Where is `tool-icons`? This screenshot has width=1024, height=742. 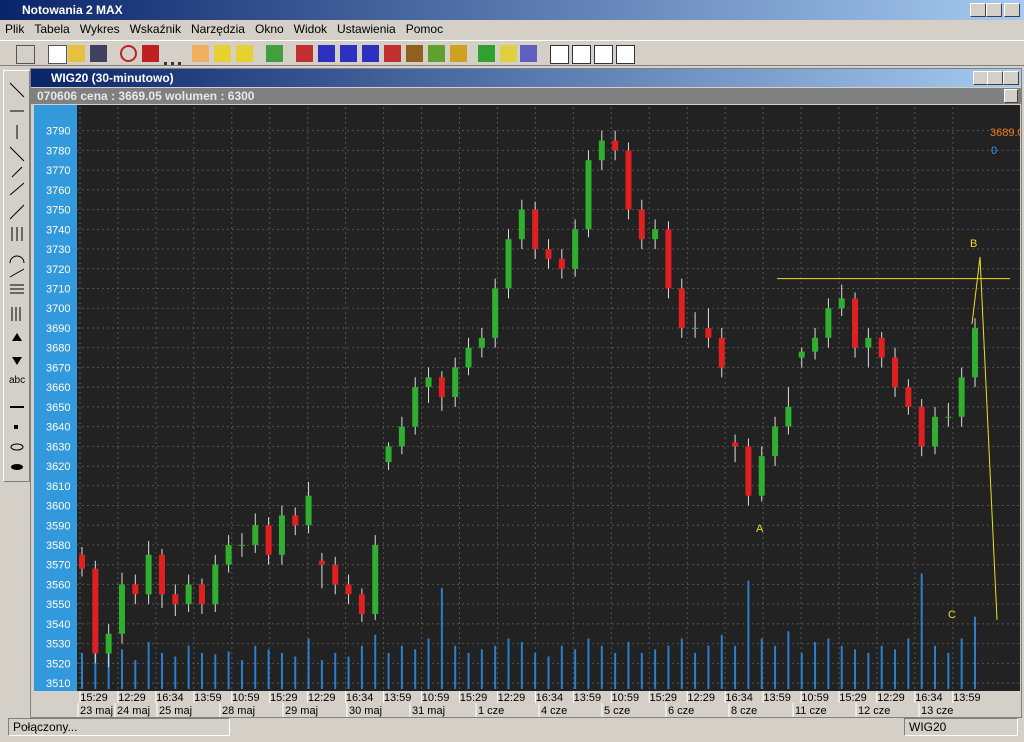
tool-icons is located at coordinates (17, 276).